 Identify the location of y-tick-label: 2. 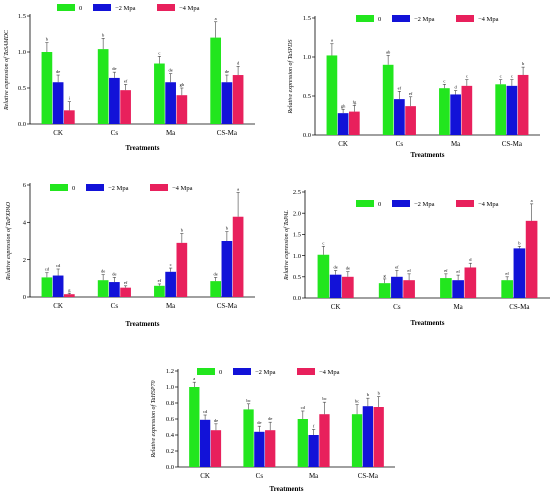
(24, 260).